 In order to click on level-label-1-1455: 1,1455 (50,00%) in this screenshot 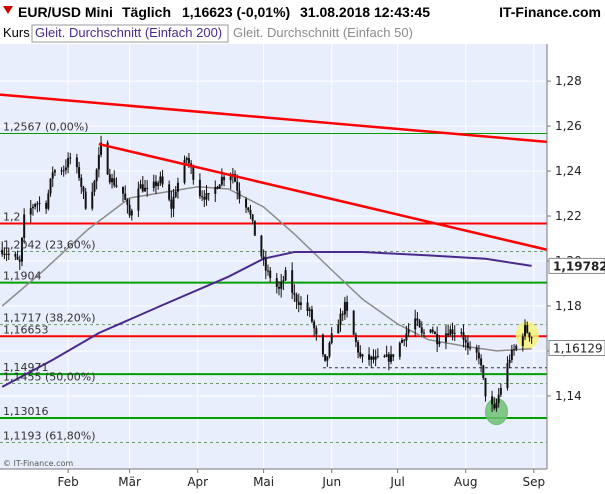, I will do `click(49, 377)`.